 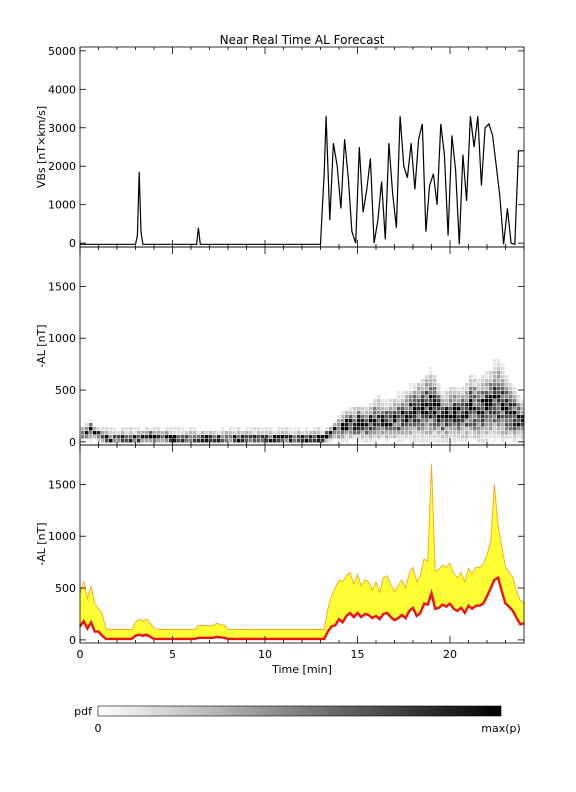 What do you see at coordinates (172, 654) in the screenshot?
I see `x-tick-label: 5` at bounding box center [172, 654].